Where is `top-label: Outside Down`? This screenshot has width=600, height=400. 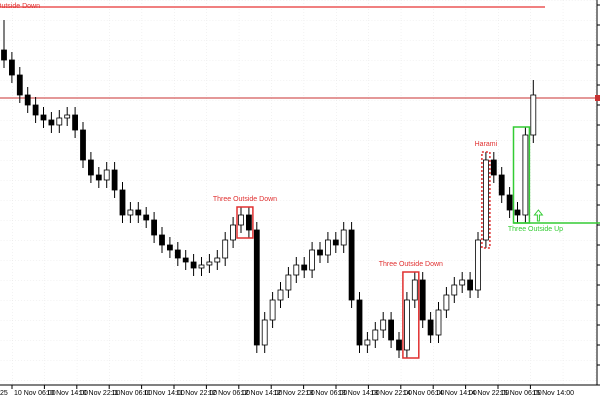
top-label: Outside Down is located at coordinates (20, 6).